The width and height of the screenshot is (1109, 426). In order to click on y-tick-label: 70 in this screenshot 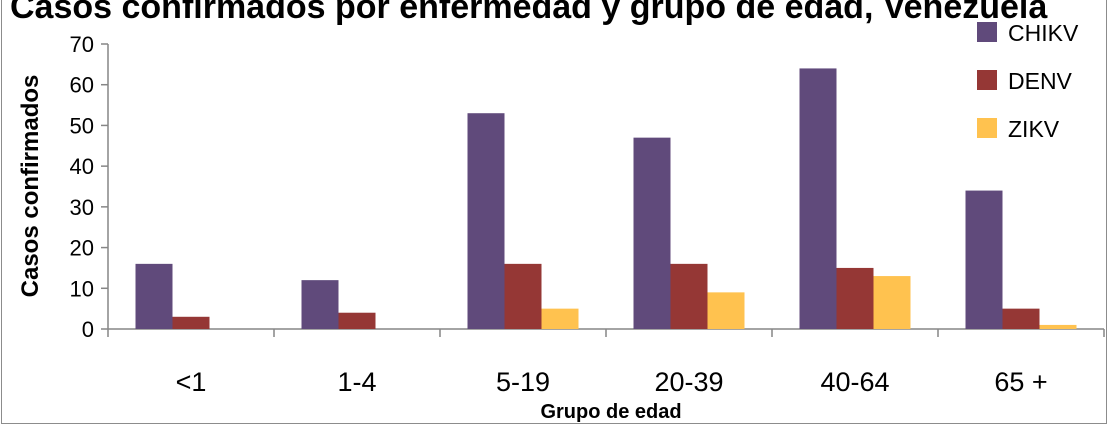, I will do `click(82, 44)`.